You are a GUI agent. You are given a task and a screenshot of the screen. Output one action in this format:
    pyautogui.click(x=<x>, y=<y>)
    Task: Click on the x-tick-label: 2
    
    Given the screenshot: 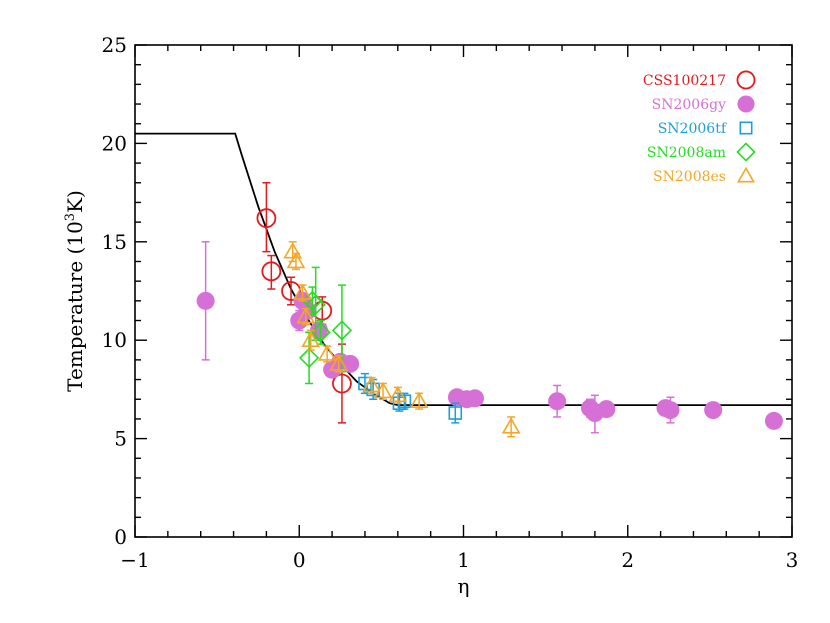 What is the action you would take?
    pyautogui.click(x=627, y=560)
    